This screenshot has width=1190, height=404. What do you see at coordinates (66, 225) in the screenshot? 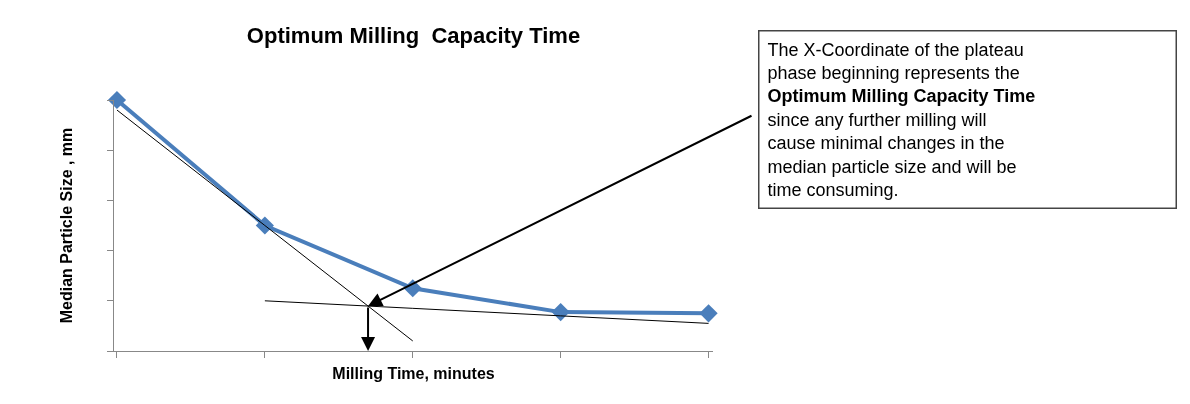
I see `y-axis-title: Median Particle Size , mm` at bounding box center [66, 225].